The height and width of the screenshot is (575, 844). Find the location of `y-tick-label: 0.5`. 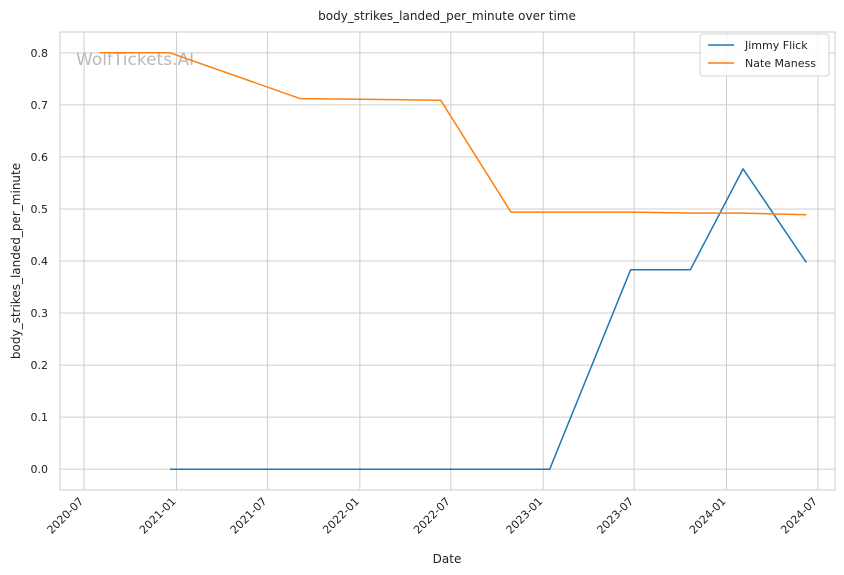

y-tick-label: 0.5 is located at coordinates (40, 209).